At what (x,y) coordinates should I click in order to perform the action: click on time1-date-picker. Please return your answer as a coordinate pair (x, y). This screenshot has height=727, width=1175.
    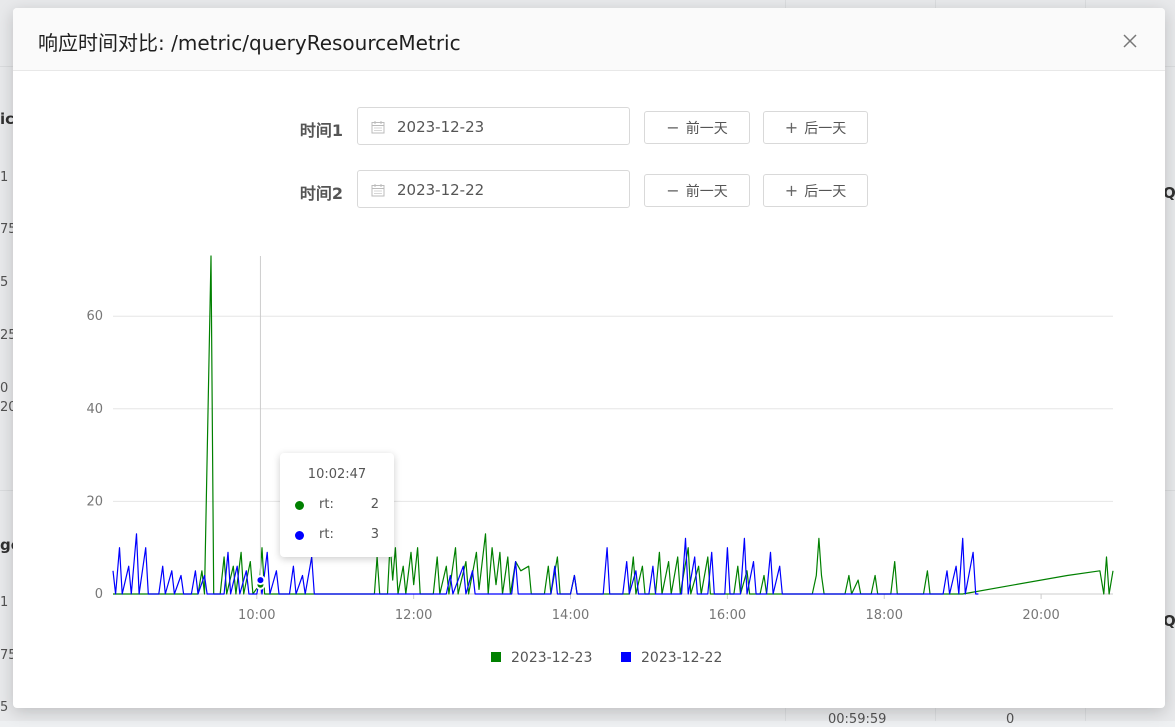
    Looking at the image, I should click on (493, 126).